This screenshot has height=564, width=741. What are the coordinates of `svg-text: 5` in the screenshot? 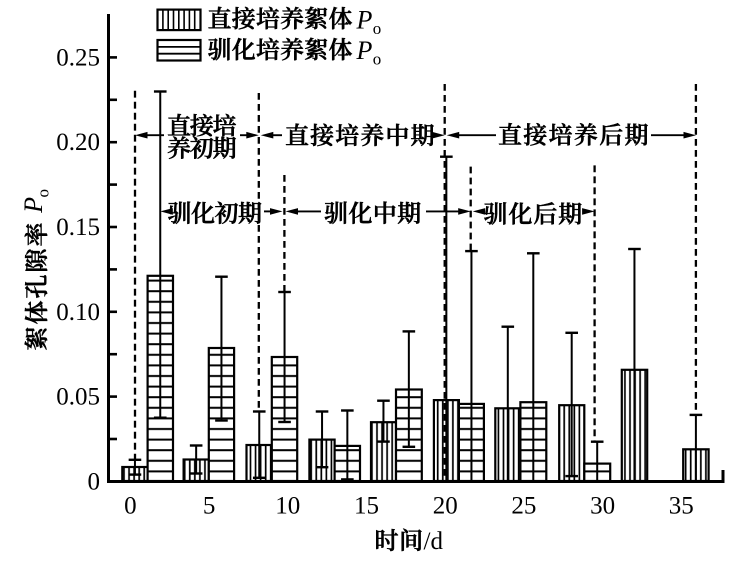 It's located at (209, 506).